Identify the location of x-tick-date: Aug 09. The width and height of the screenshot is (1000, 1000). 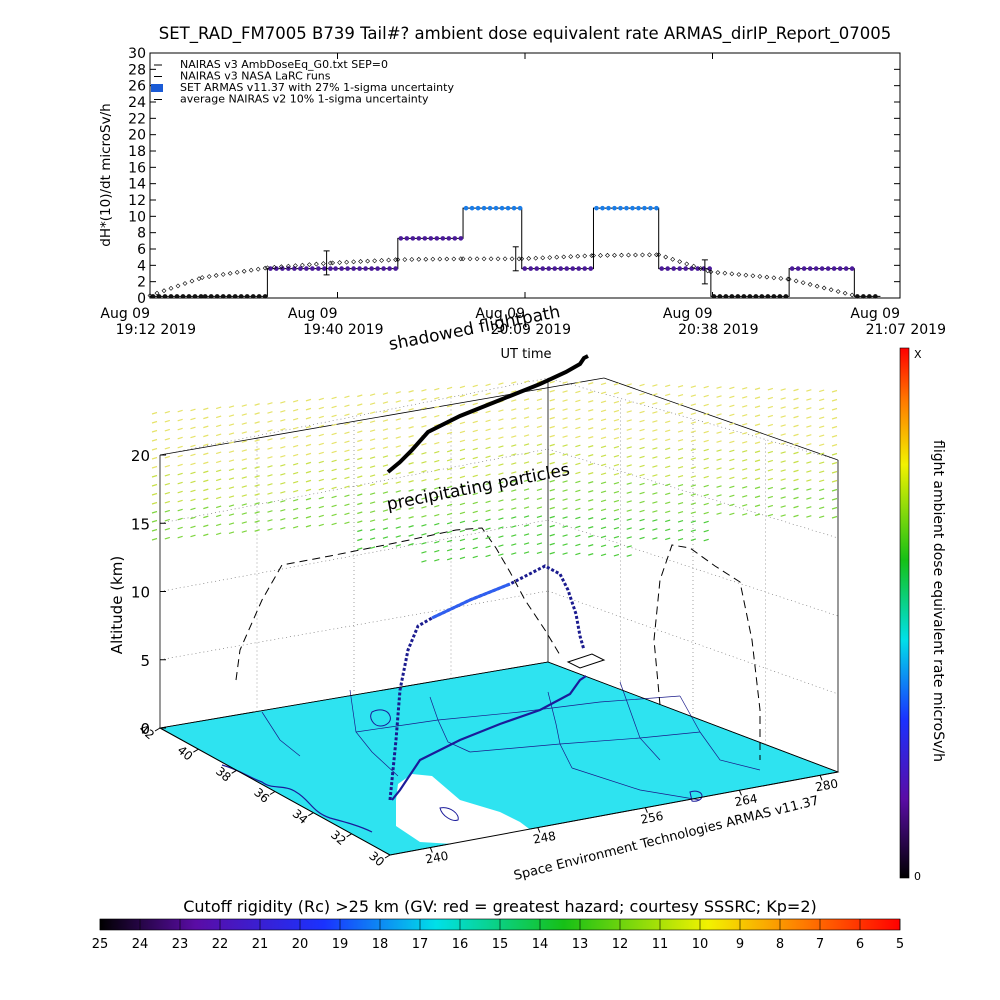
(875, 314).